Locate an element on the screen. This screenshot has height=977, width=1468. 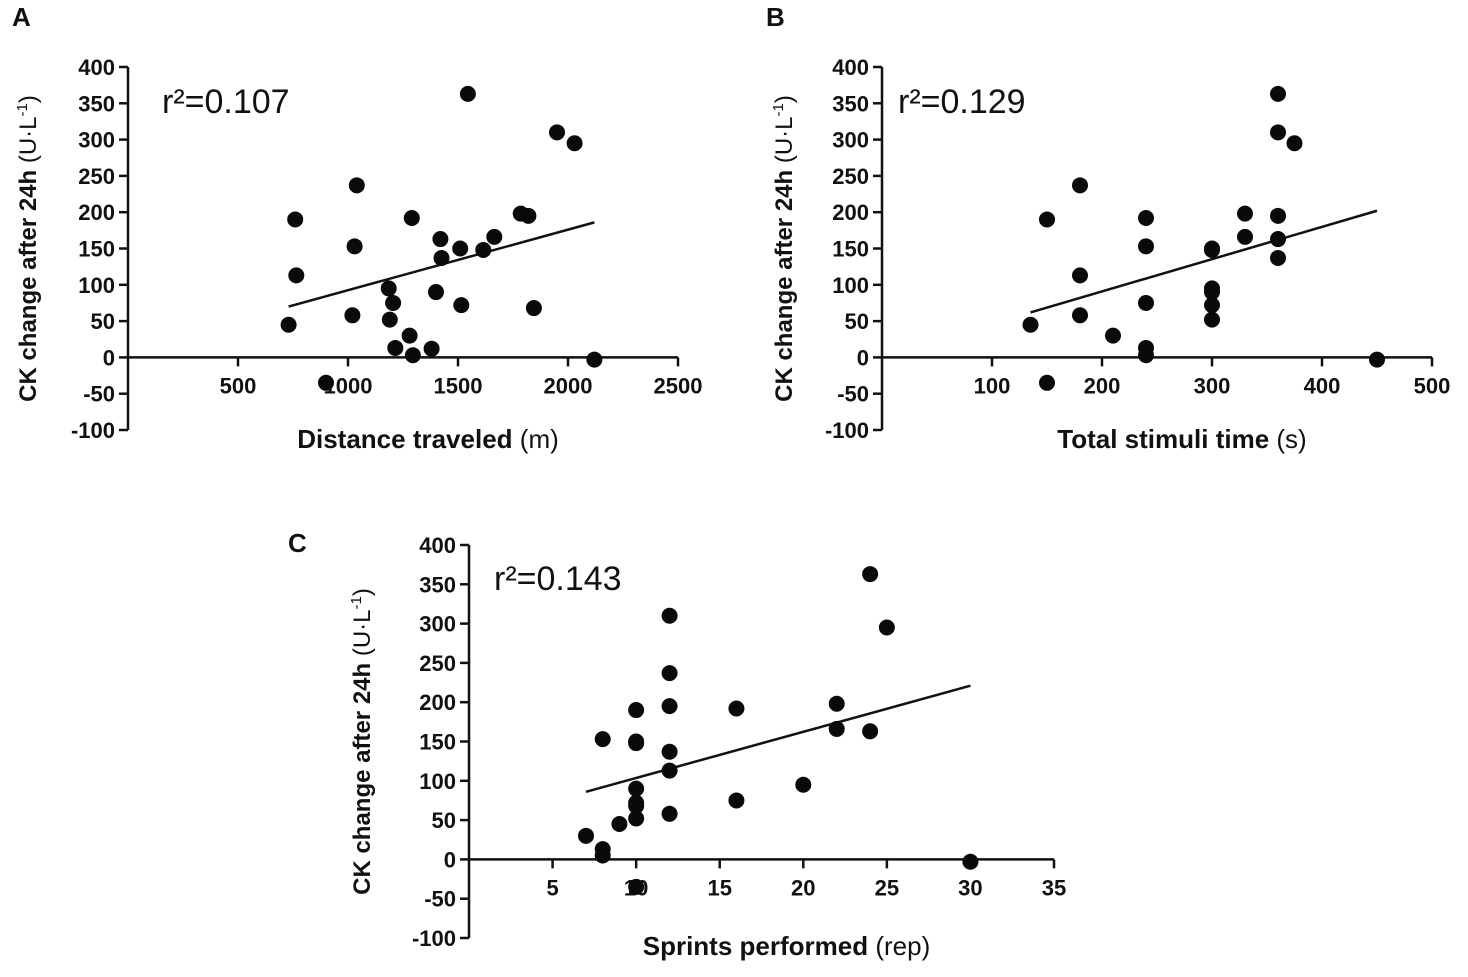
y-axis-label-a: CK change after 24h (U·L-1) is located at coordinates (28, 248).